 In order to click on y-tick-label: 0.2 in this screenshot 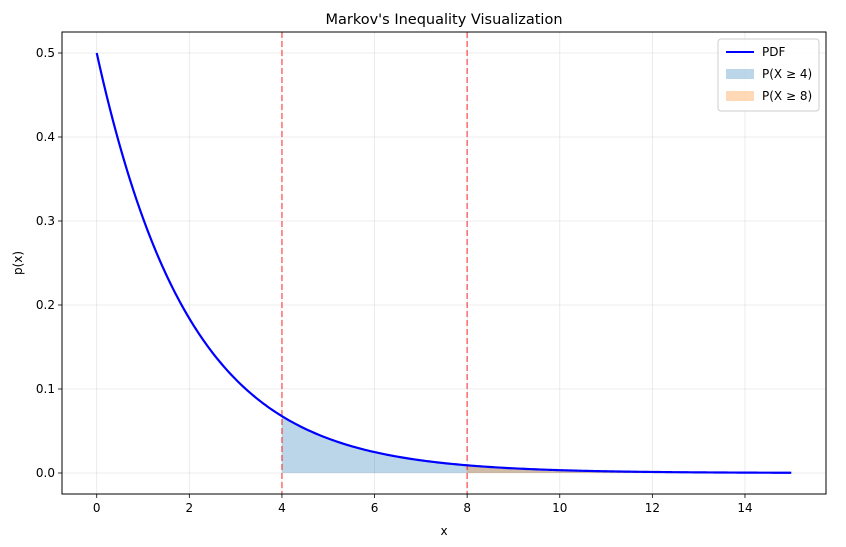, I will do `click(45, 305)`.